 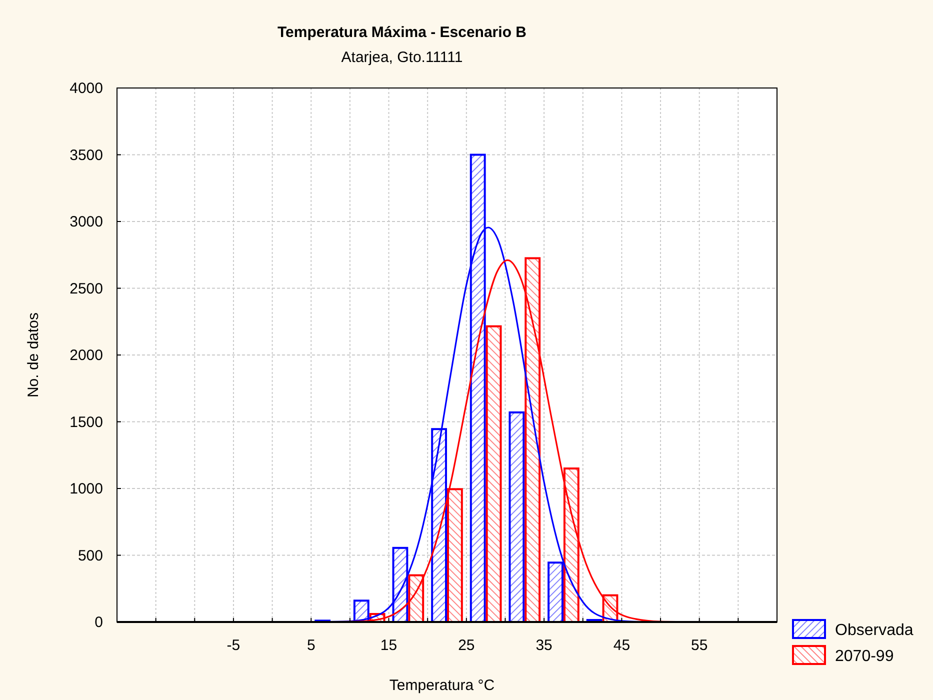 What do you see at coordinates (874, 630) in the screenshot?
I see `legend-label: Observada` at bounding box center [874, 630].